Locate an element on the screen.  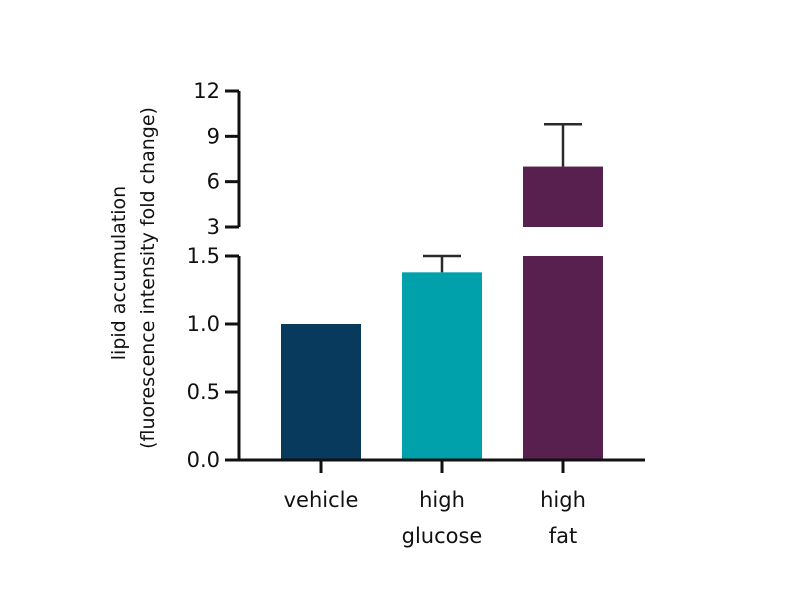
y-tick-label-upper-2: 9 is located at coordinates (213, 136).